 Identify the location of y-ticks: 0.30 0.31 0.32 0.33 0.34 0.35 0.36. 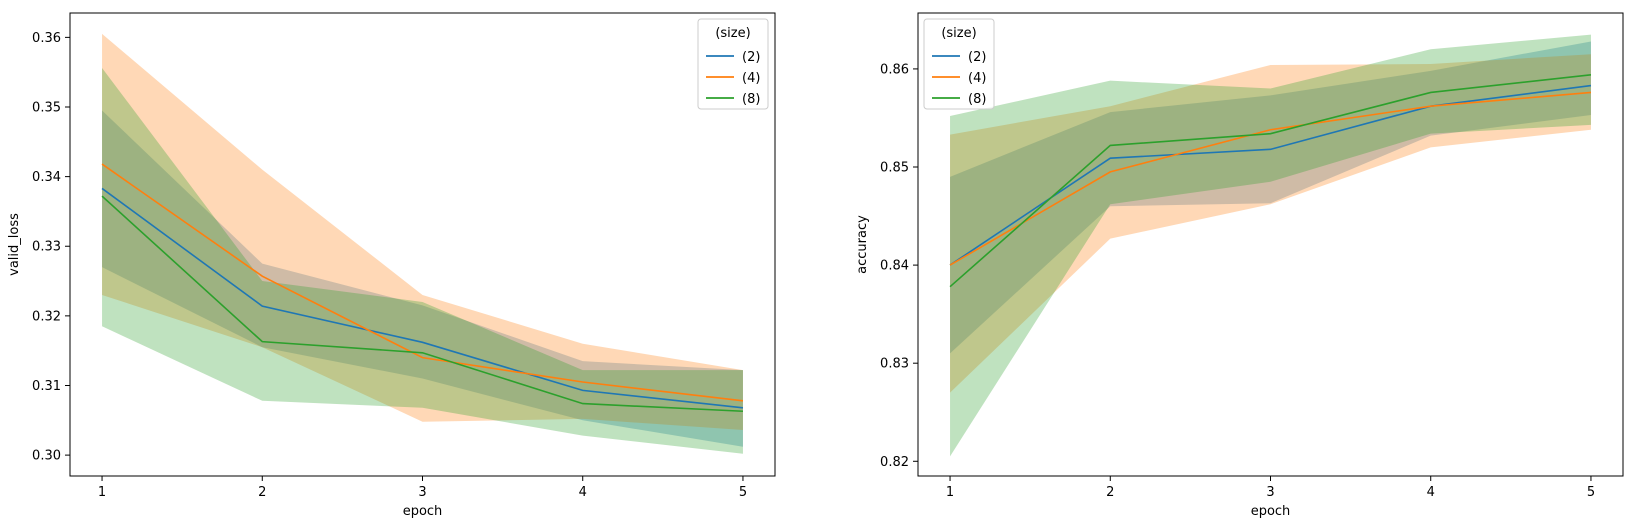
(51, 247).